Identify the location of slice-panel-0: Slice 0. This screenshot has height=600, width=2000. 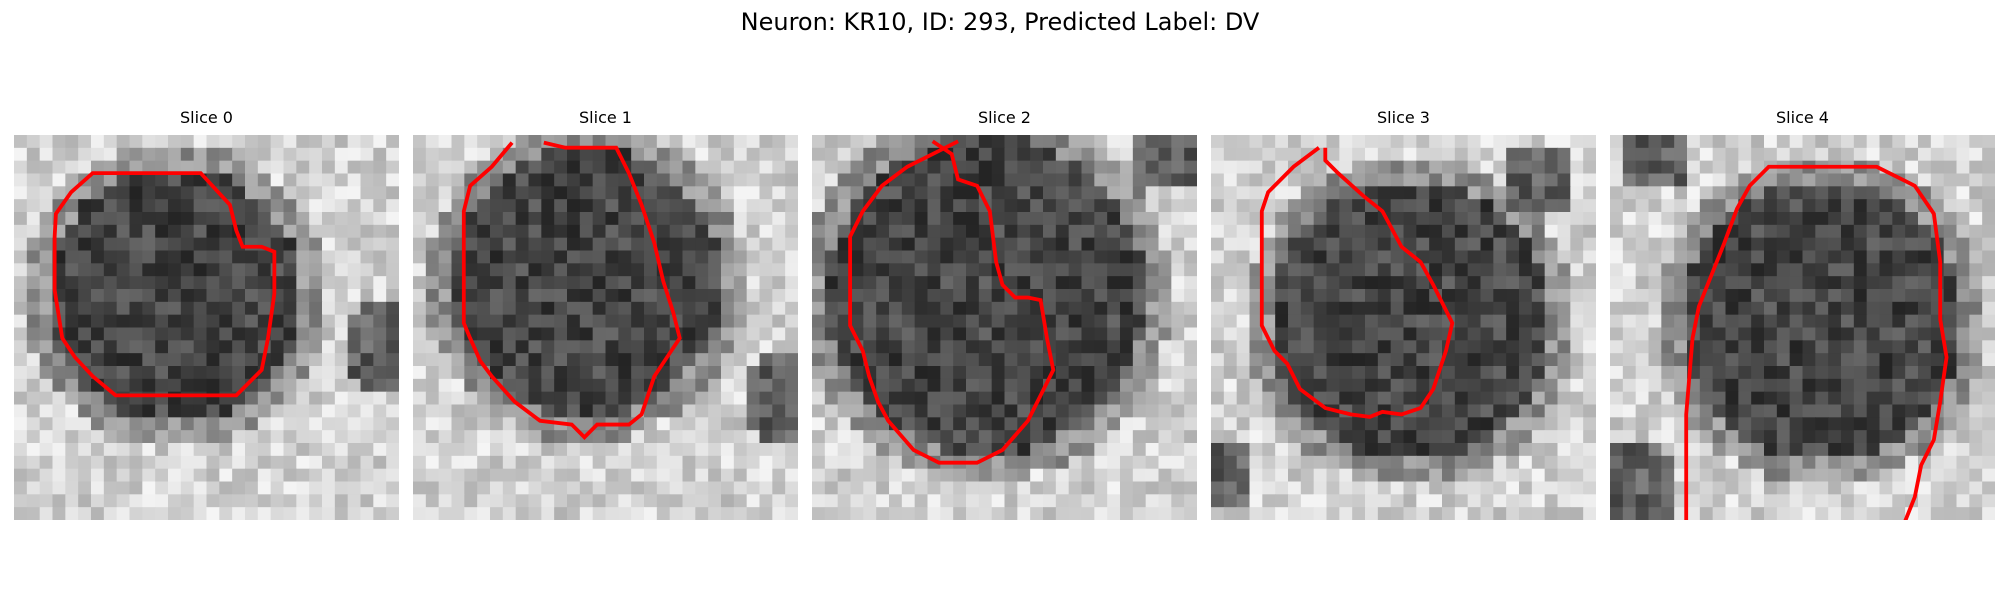
(206, 314).